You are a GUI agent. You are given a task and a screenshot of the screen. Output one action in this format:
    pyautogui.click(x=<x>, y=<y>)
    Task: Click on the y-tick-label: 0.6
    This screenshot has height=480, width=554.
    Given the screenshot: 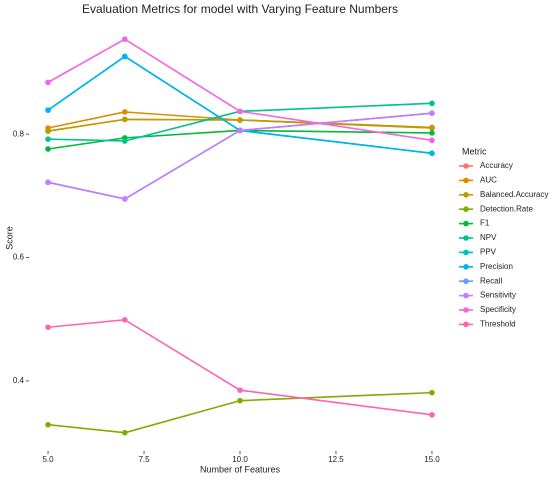 What is the action you would take?
    pyautogui.click(x=19, y=257)
    